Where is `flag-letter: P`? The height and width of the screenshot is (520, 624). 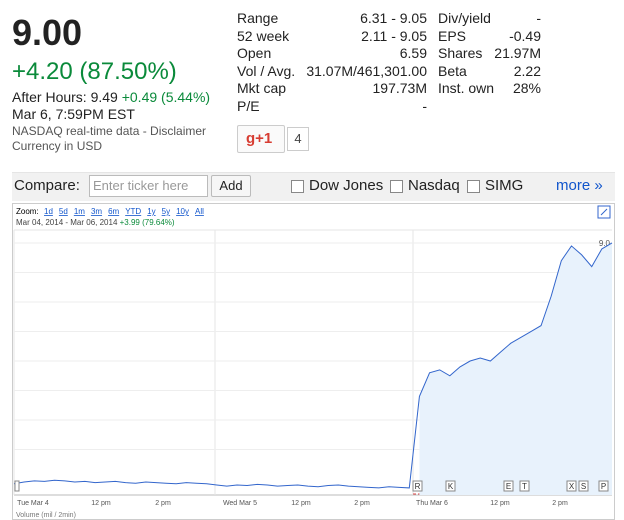 flag-letter: P is located at coordinates (603, 486).